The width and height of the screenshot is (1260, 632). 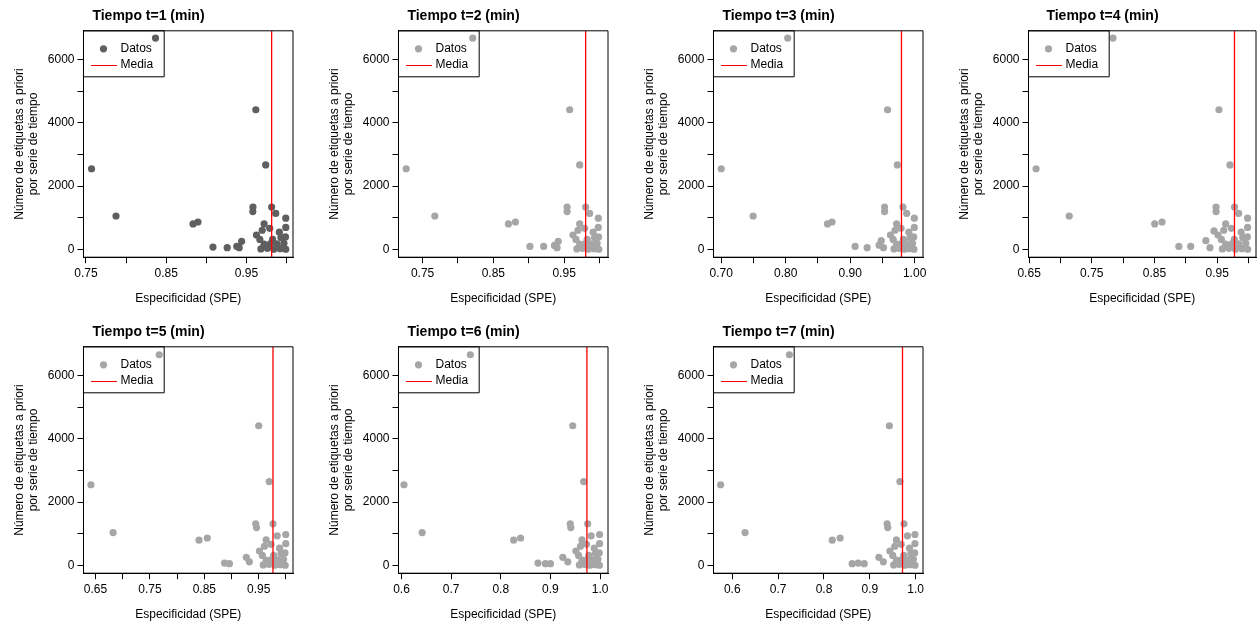 What do you see at coordinates (148, 331) in the screenshot?
I see `chart-title: Tiempo t=5 (min)` at bounding box center [148, 331].